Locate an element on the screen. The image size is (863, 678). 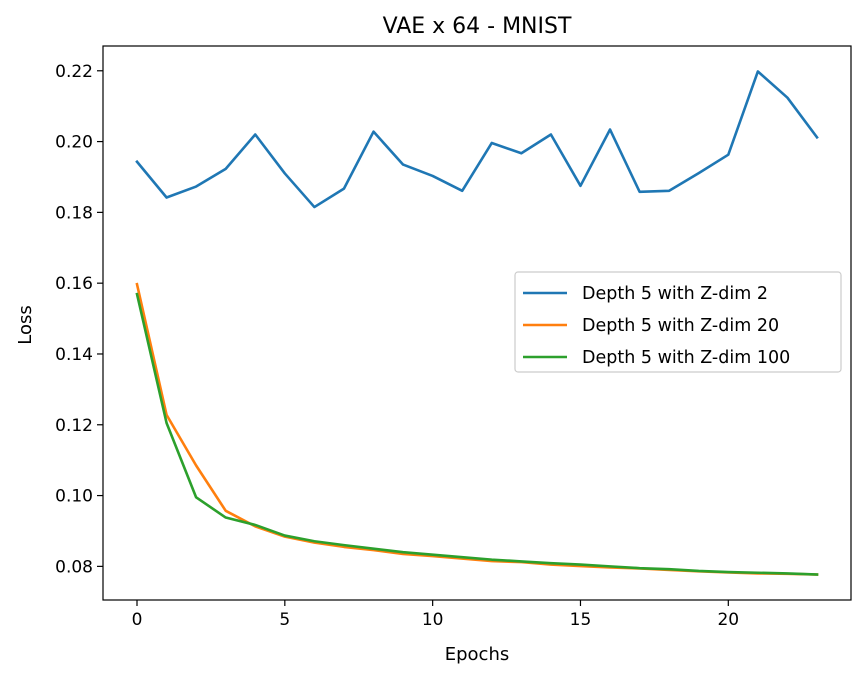
y-tick-label: 0.16 is located at coordinates (74, 284).